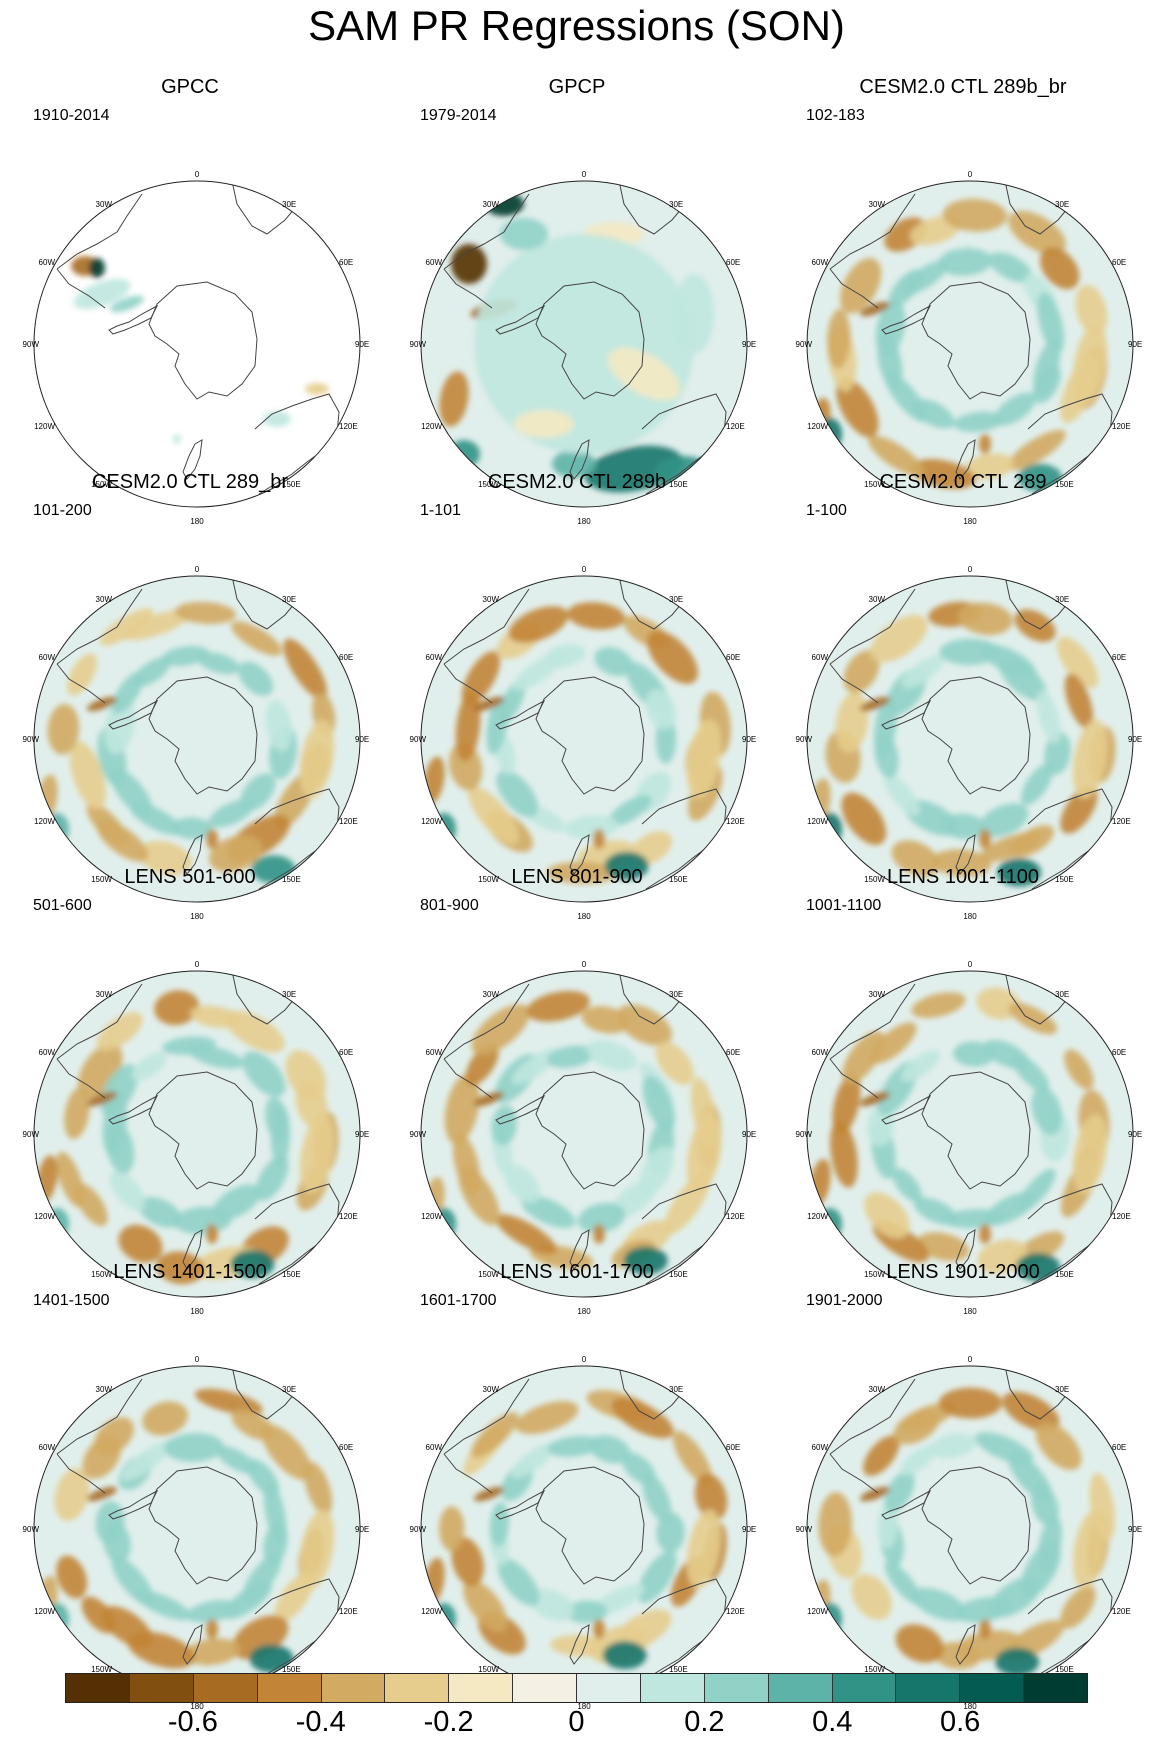  I want to click on longitude-label: 90W, so click(31, 1134).